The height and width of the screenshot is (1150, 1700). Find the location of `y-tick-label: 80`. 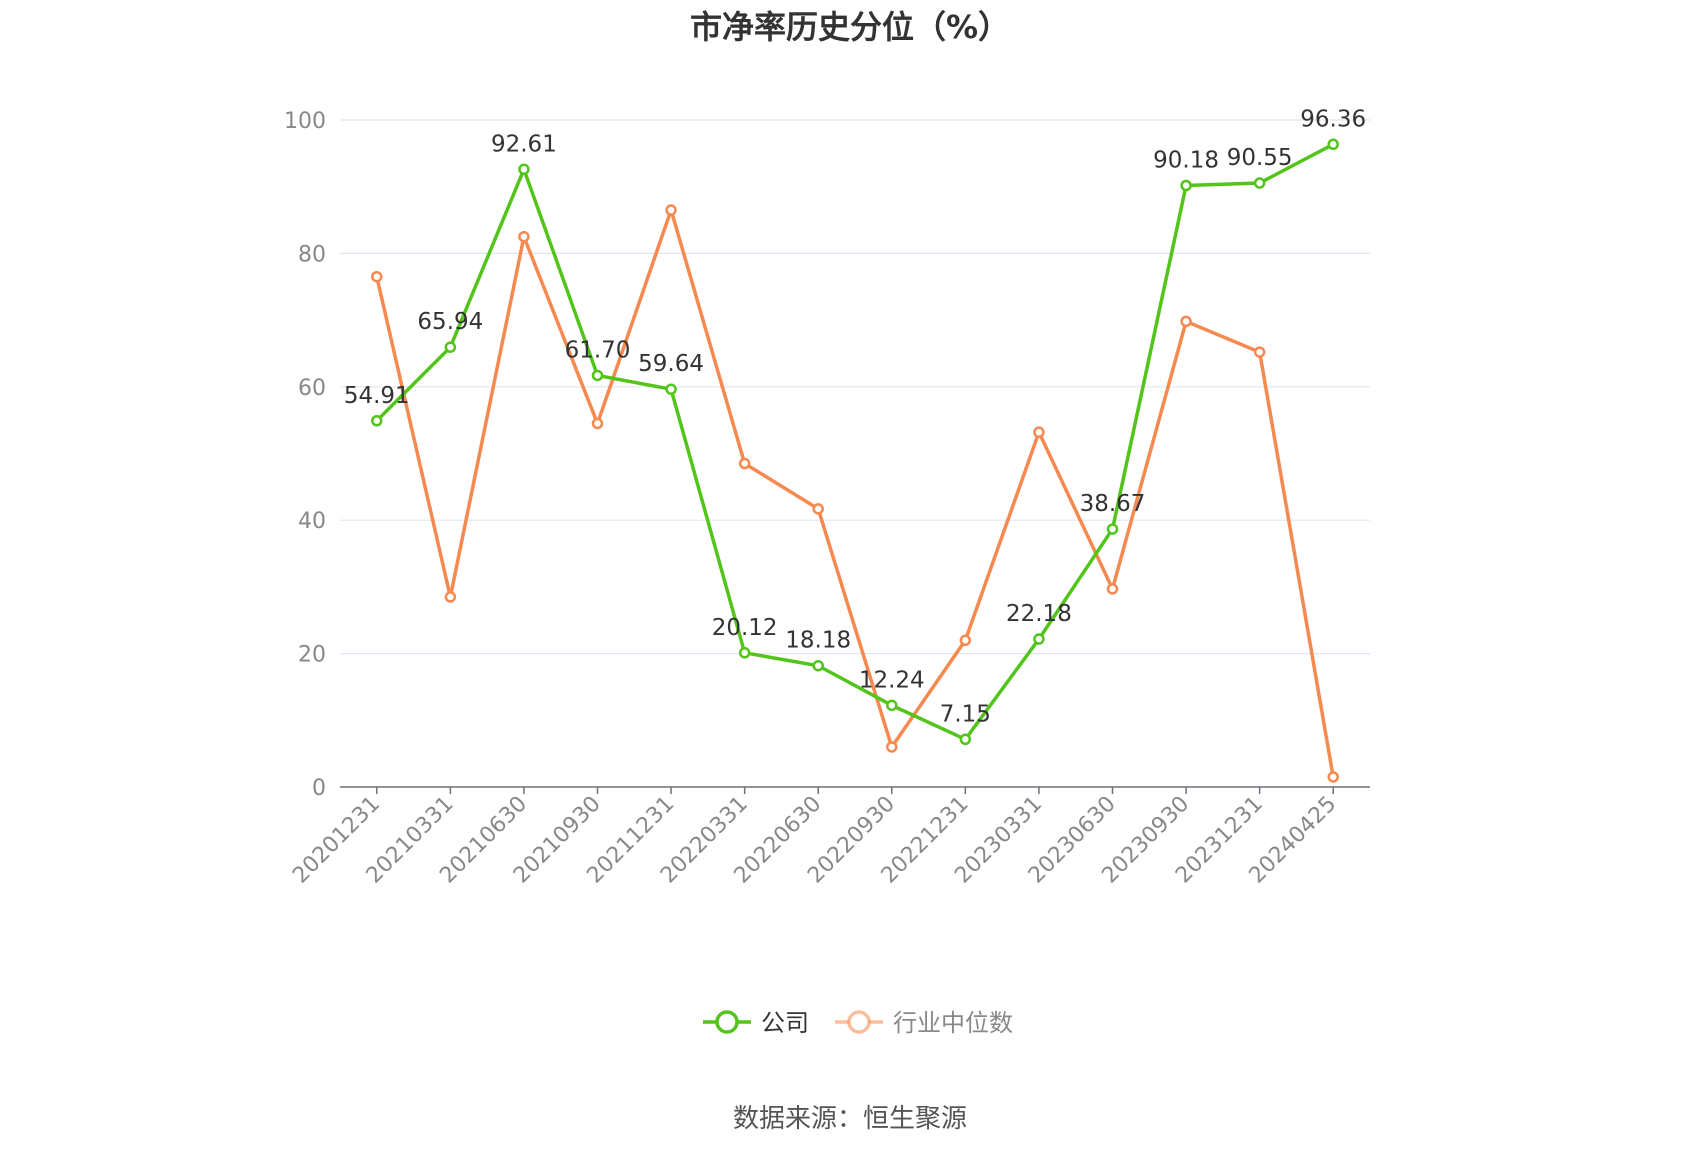

y-tick-label: 80 is located at coordinates (312, 254).